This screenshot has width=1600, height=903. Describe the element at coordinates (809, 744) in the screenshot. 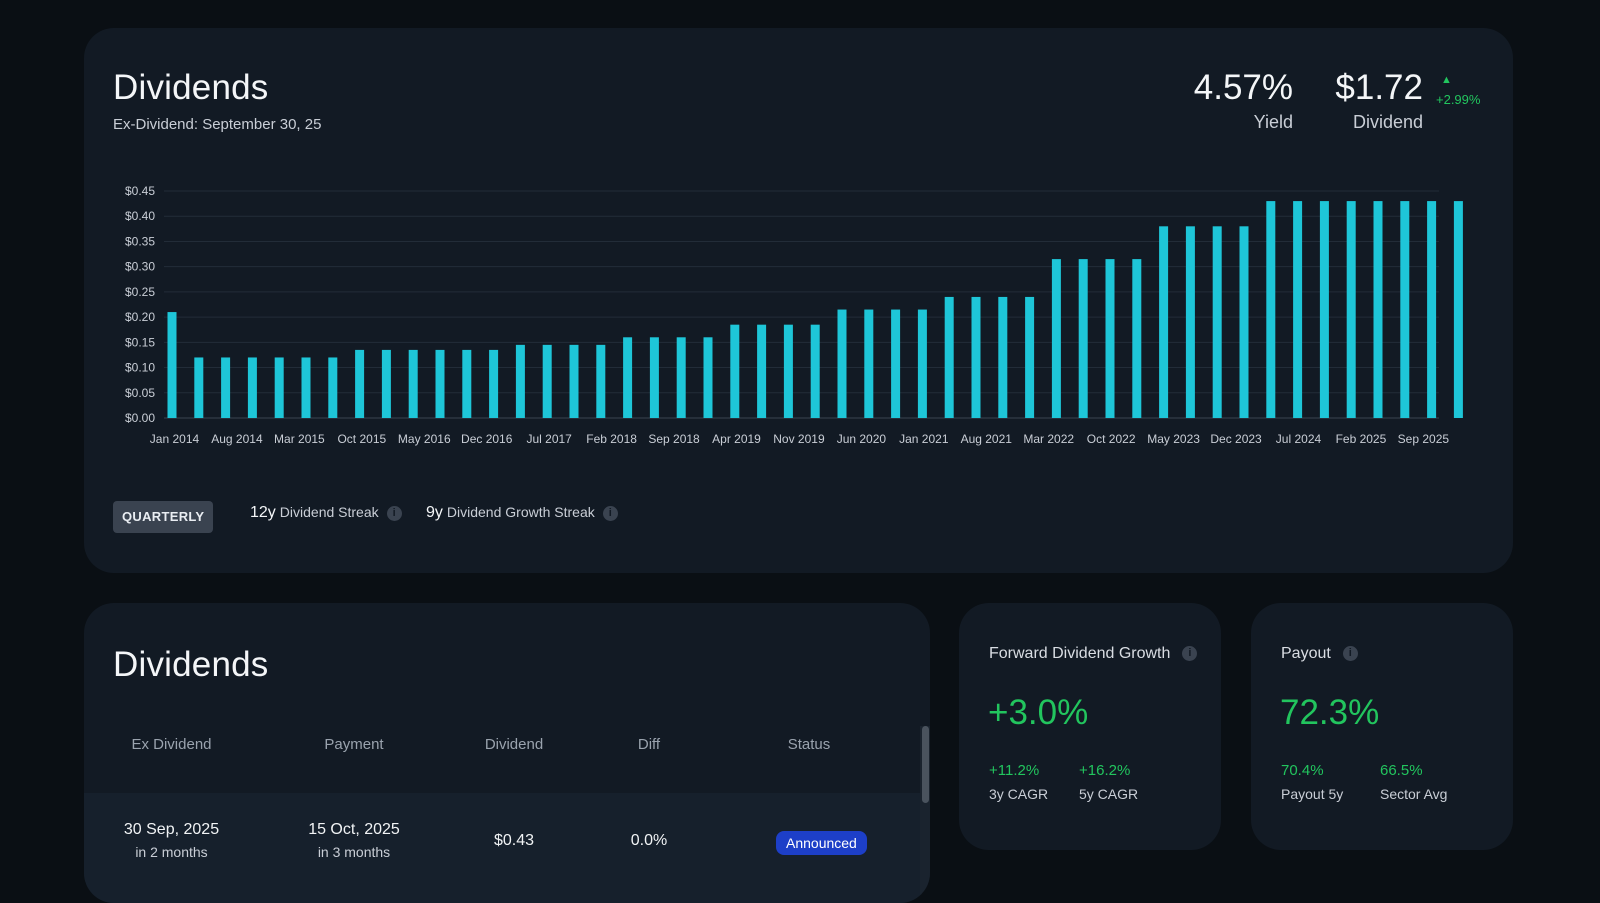

I see `column-header-status: Status` at that location.